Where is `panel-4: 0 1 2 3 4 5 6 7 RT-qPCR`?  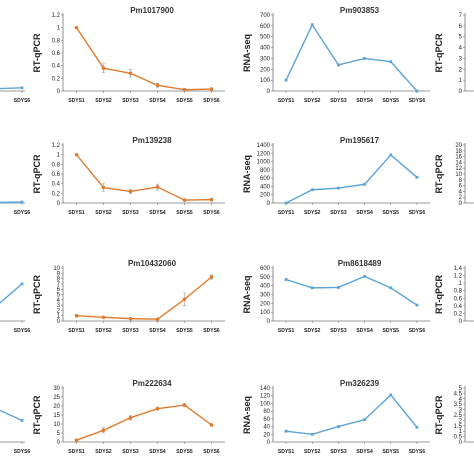 panel-4: 0 1 2 3 4 5 6 7 RT-qPCR is located at coordinates (454, 54).